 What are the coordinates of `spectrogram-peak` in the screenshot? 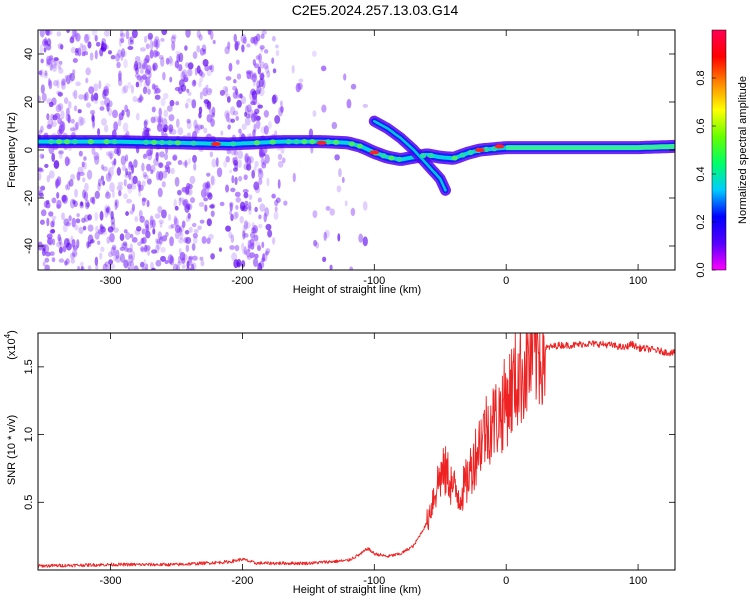 It's located at (374, 152).